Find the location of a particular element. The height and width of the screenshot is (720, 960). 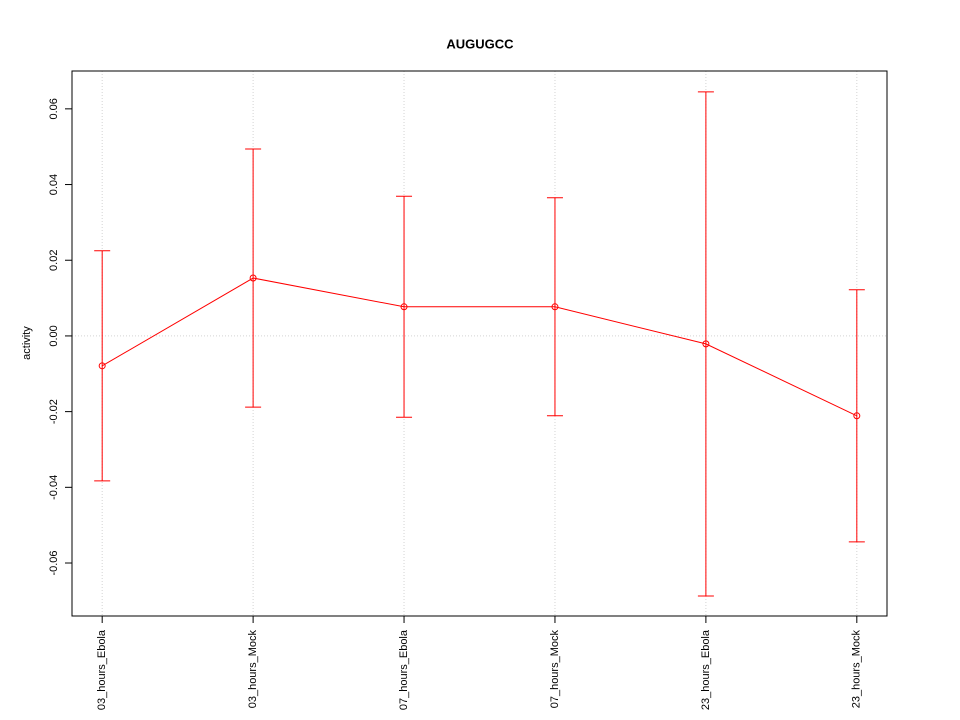

y-tick-label: 0.02 is located at coordinates (54, 260).